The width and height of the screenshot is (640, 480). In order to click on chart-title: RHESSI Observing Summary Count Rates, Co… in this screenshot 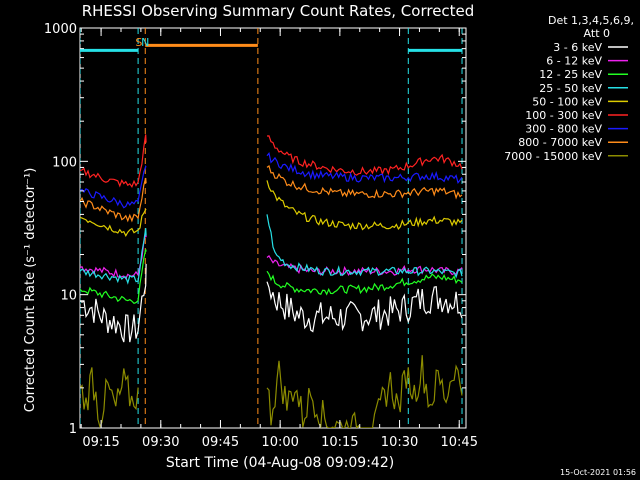, I will do `click(278, 11)`.